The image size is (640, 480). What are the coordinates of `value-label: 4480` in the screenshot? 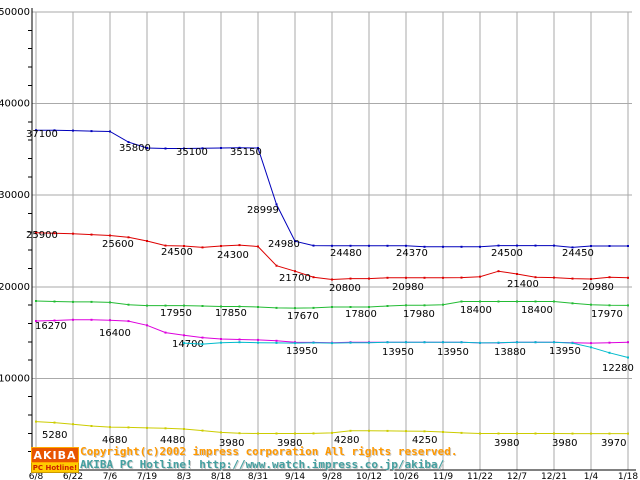 It's located at (172, 440).